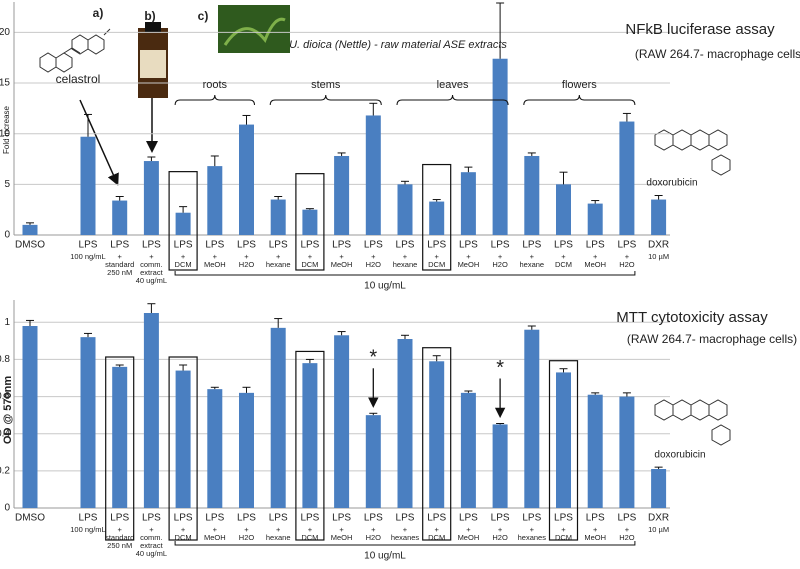 This screenshot has height=569, width=800. What do you see at coordinates (151, 264) in the screenshot?
I see `x-tick-label: comm.` at bounding box center [151, 264].